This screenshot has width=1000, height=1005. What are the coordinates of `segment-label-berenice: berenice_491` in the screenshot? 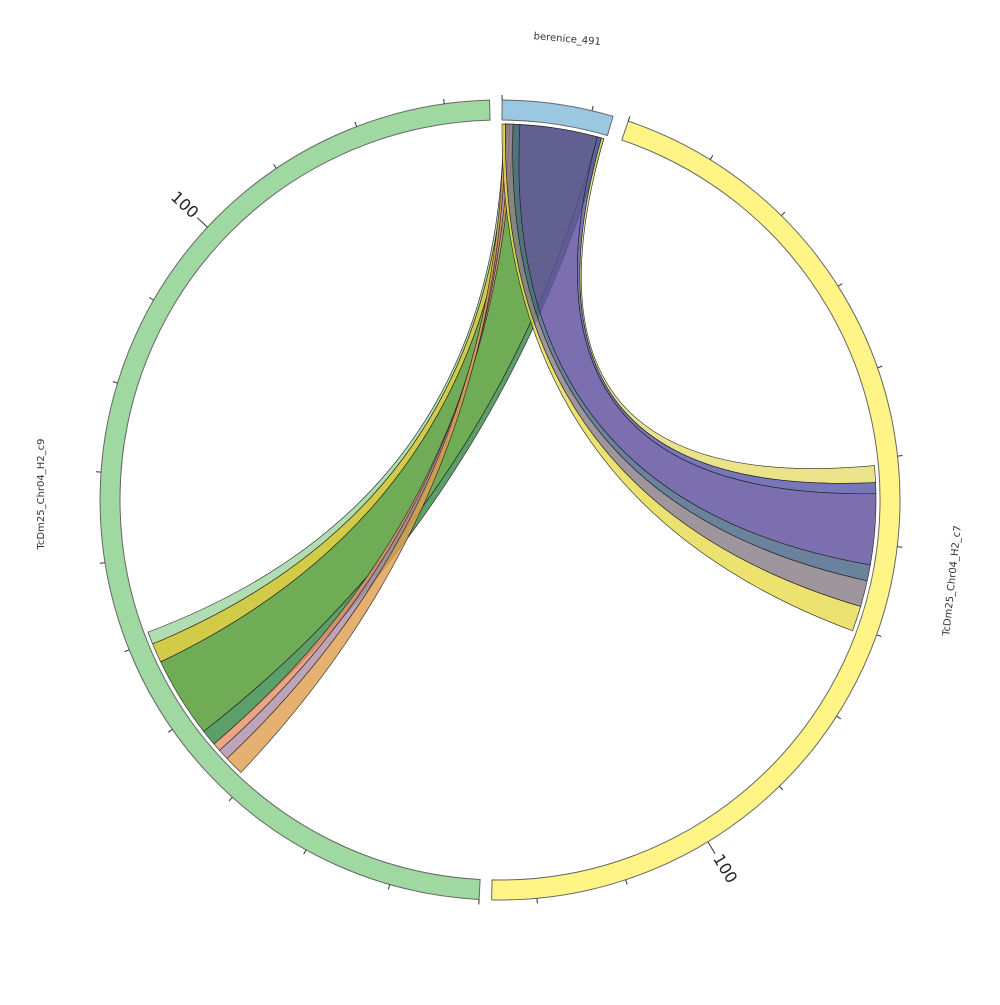 It's located at (567, 39).